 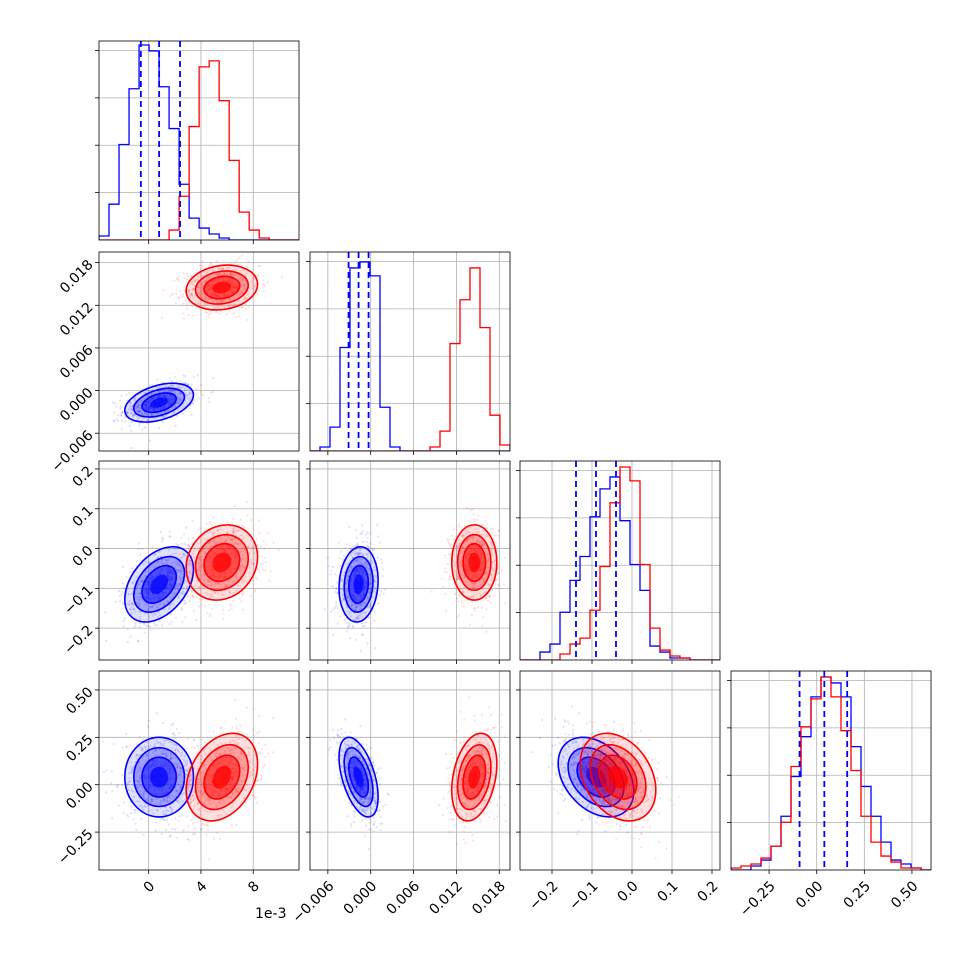 What do you see at coordinates (77, 405) in the screenshot?
I see `y-tick-label: 0.000` at bounding box center [77, 405].